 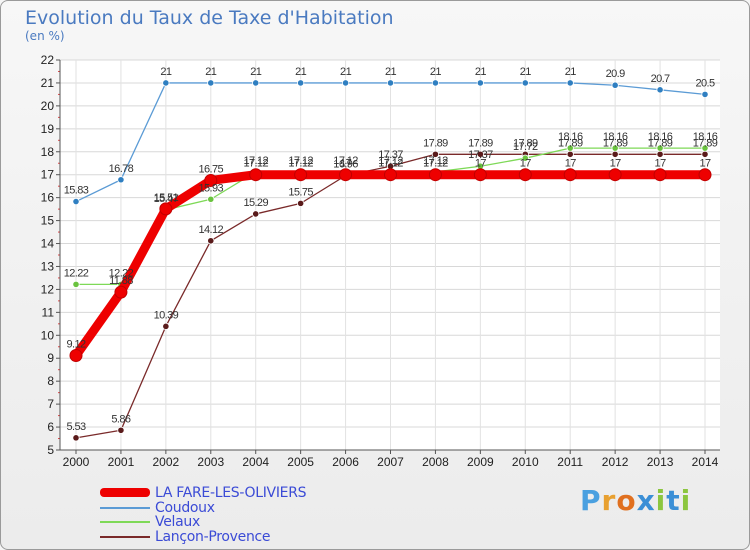 What do you see at coordinates (660, 462) in the screenshot?
I see `x-tick-label: 2013` at bounding box center [660, 462].